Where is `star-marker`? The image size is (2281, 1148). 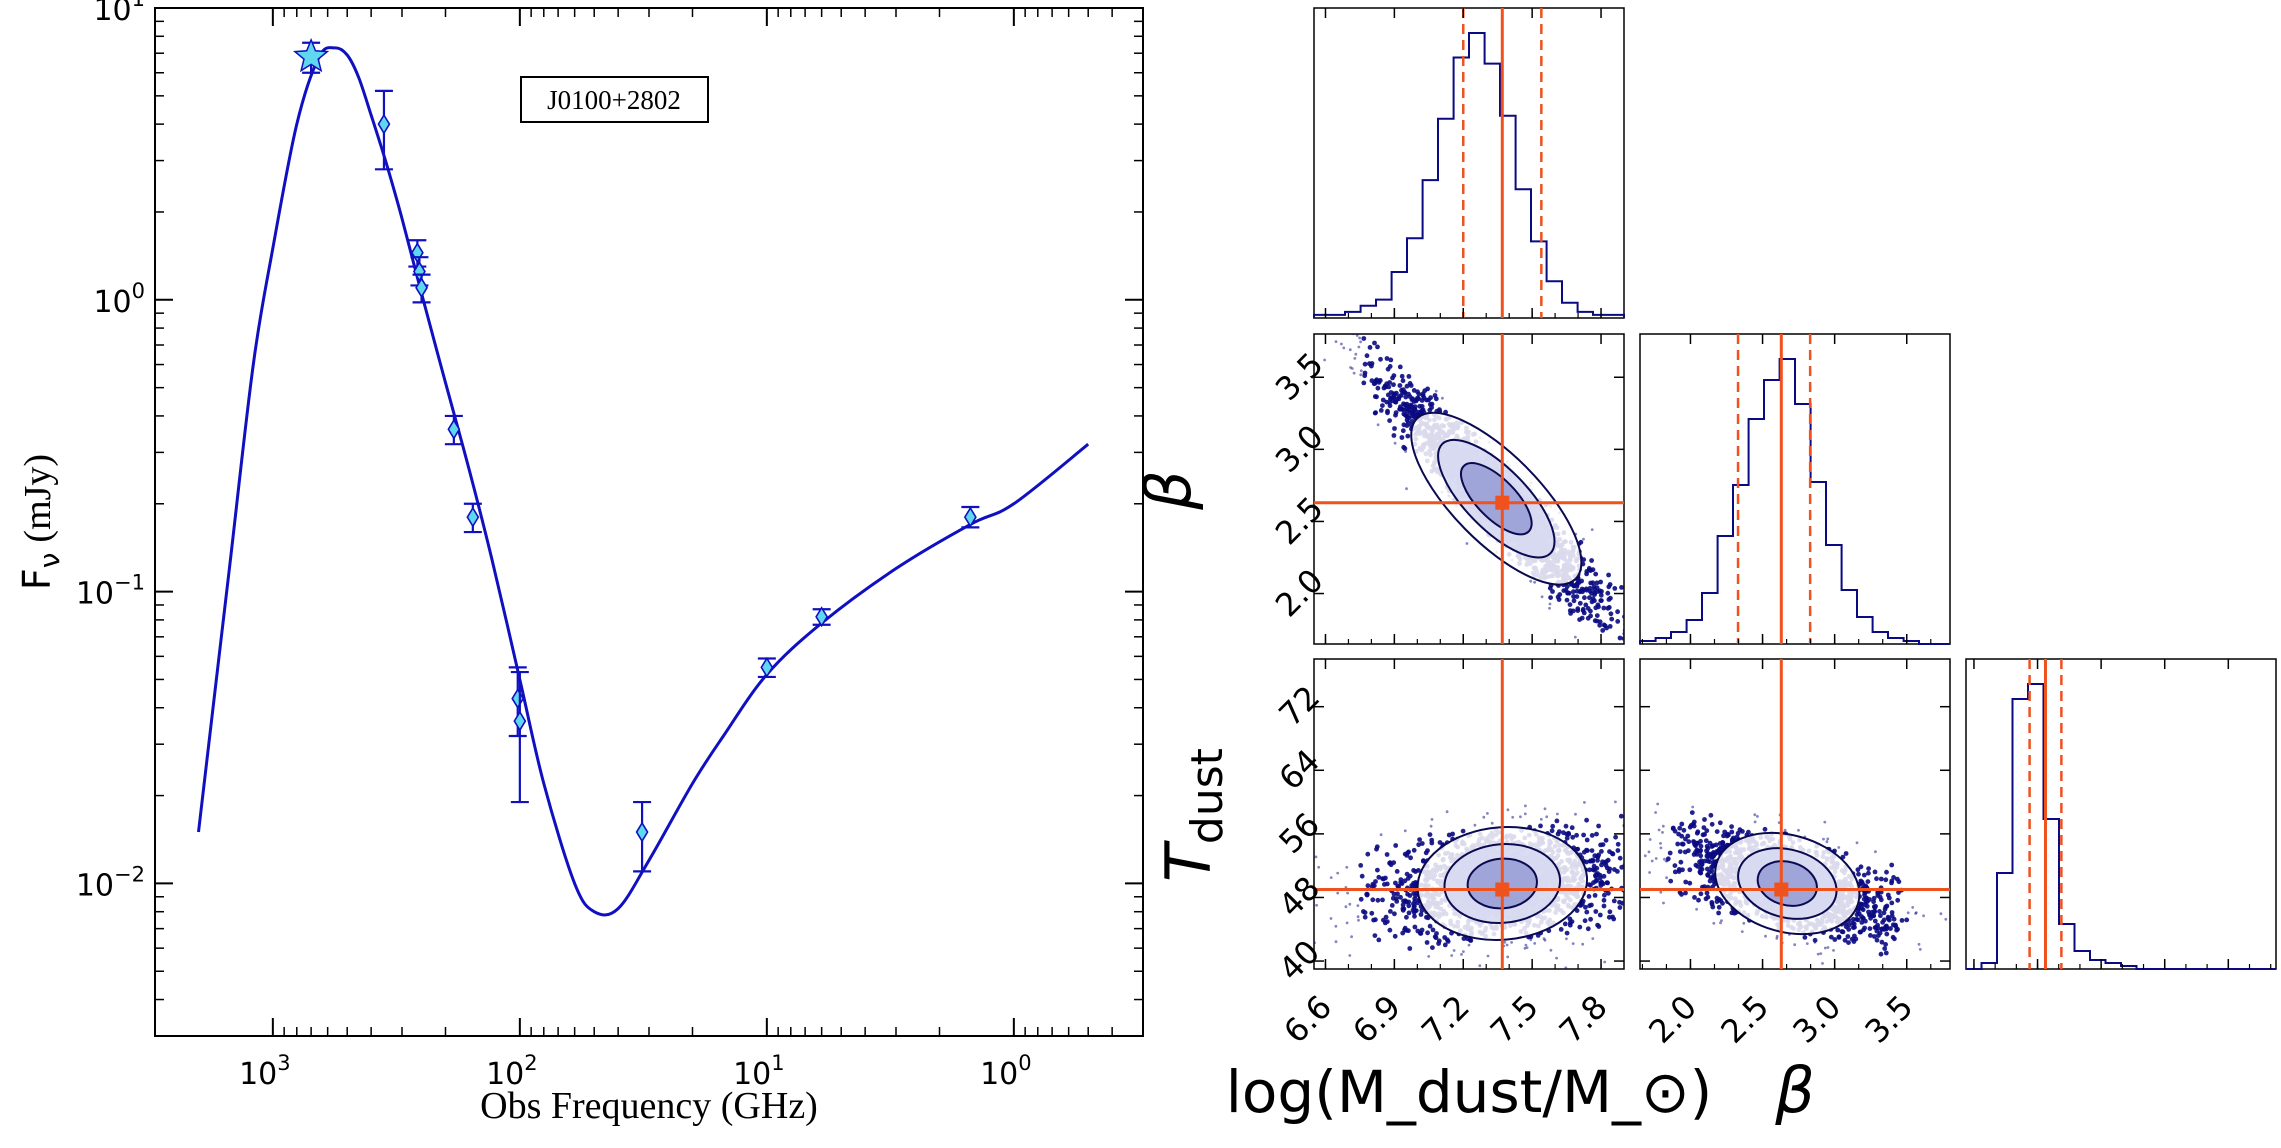
star-marker is located at coordinates (311, 55).